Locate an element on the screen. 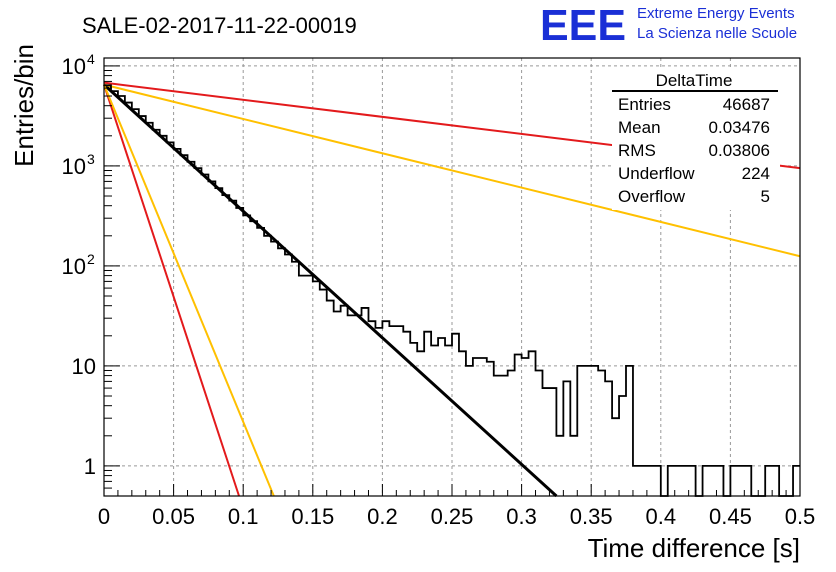 The image size is (836, 572). x-tick-label: 0.2 is located at coordinates (382, 516).